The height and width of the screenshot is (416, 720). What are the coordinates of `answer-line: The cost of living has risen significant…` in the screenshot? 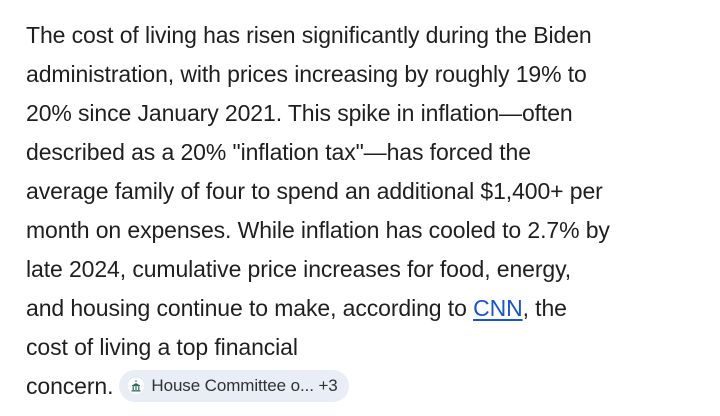 It's located at (309, 35).